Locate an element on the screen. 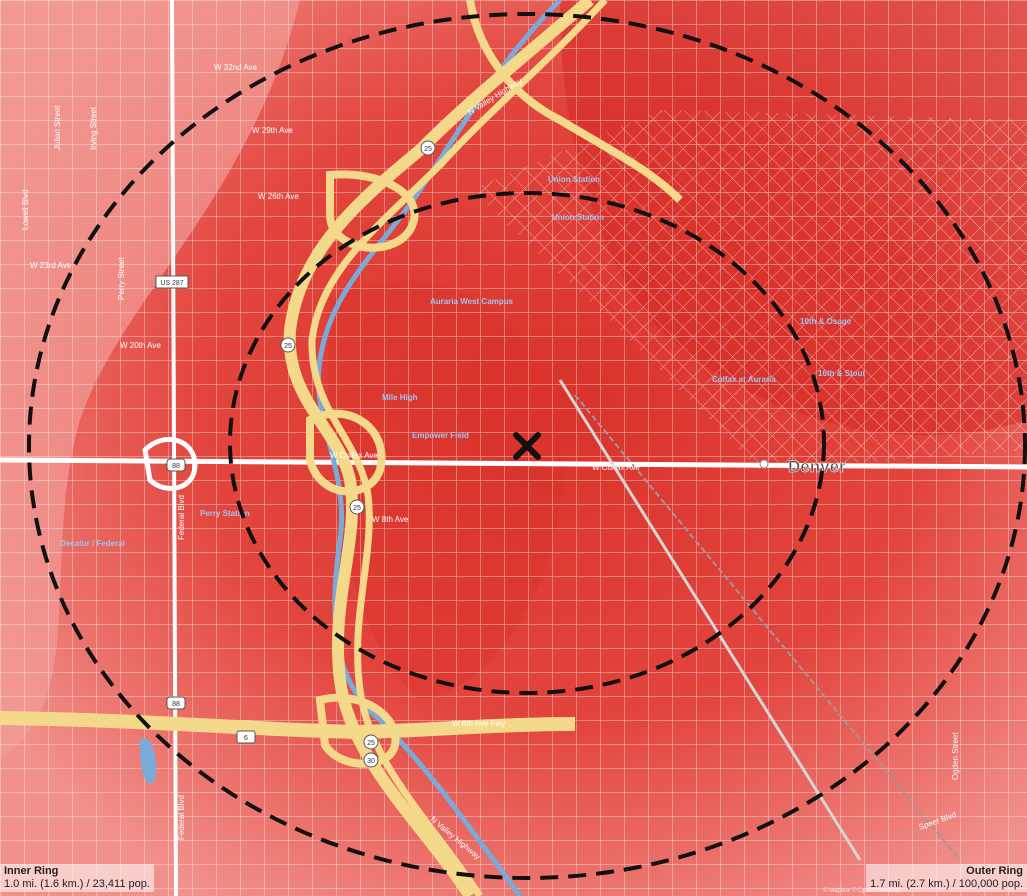 Image resolution: width=1027 pixels, height=896 pixels. street-label: Ogden Street is located at coordinates (955, 756).